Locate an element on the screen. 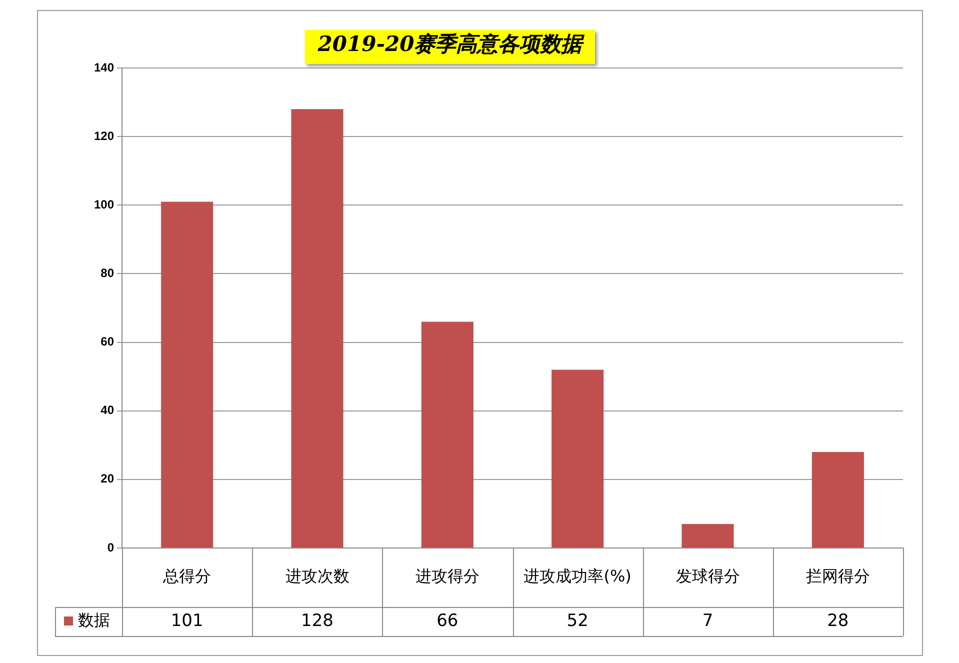  data-label: 101 is located at coordinates (187, 620).